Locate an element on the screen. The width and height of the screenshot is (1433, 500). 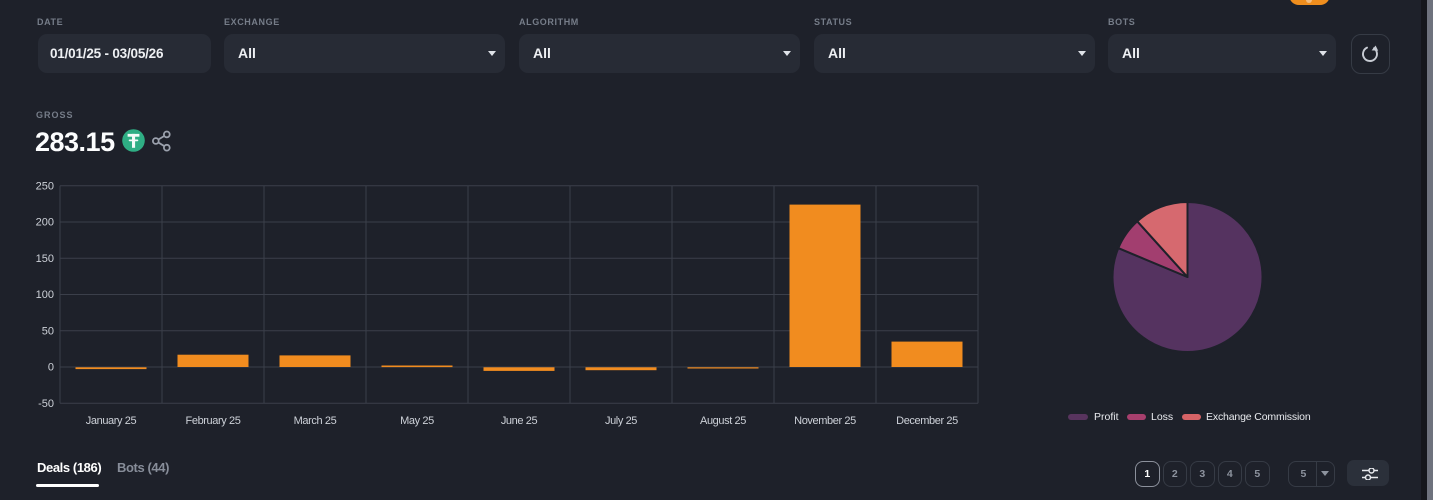
svg-text: 250 is located at coordinates (45, 187).